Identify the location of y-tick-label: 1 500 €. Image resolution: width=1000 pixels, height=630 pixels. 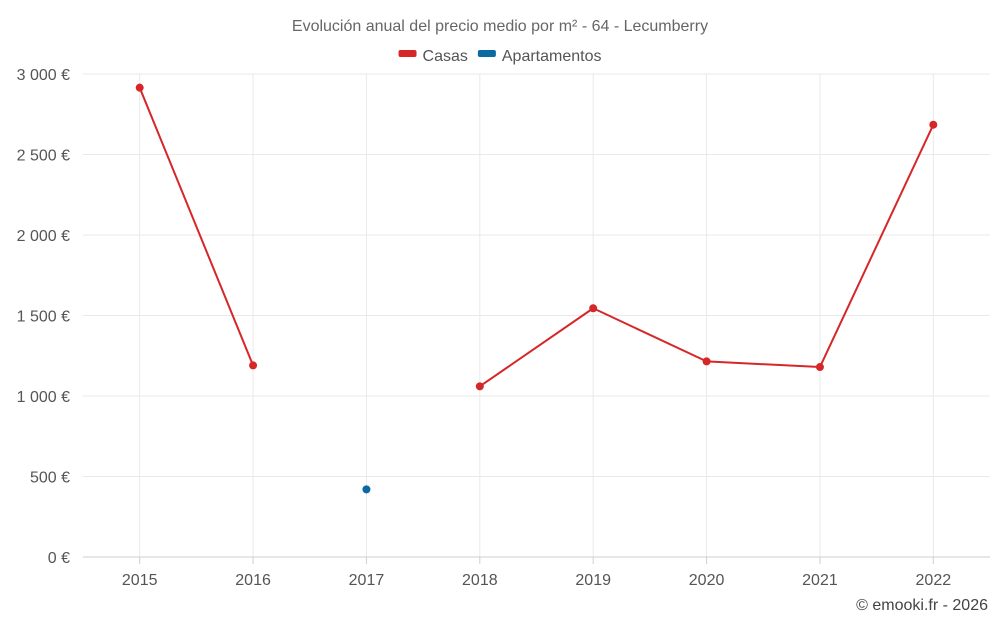
(43, 317).